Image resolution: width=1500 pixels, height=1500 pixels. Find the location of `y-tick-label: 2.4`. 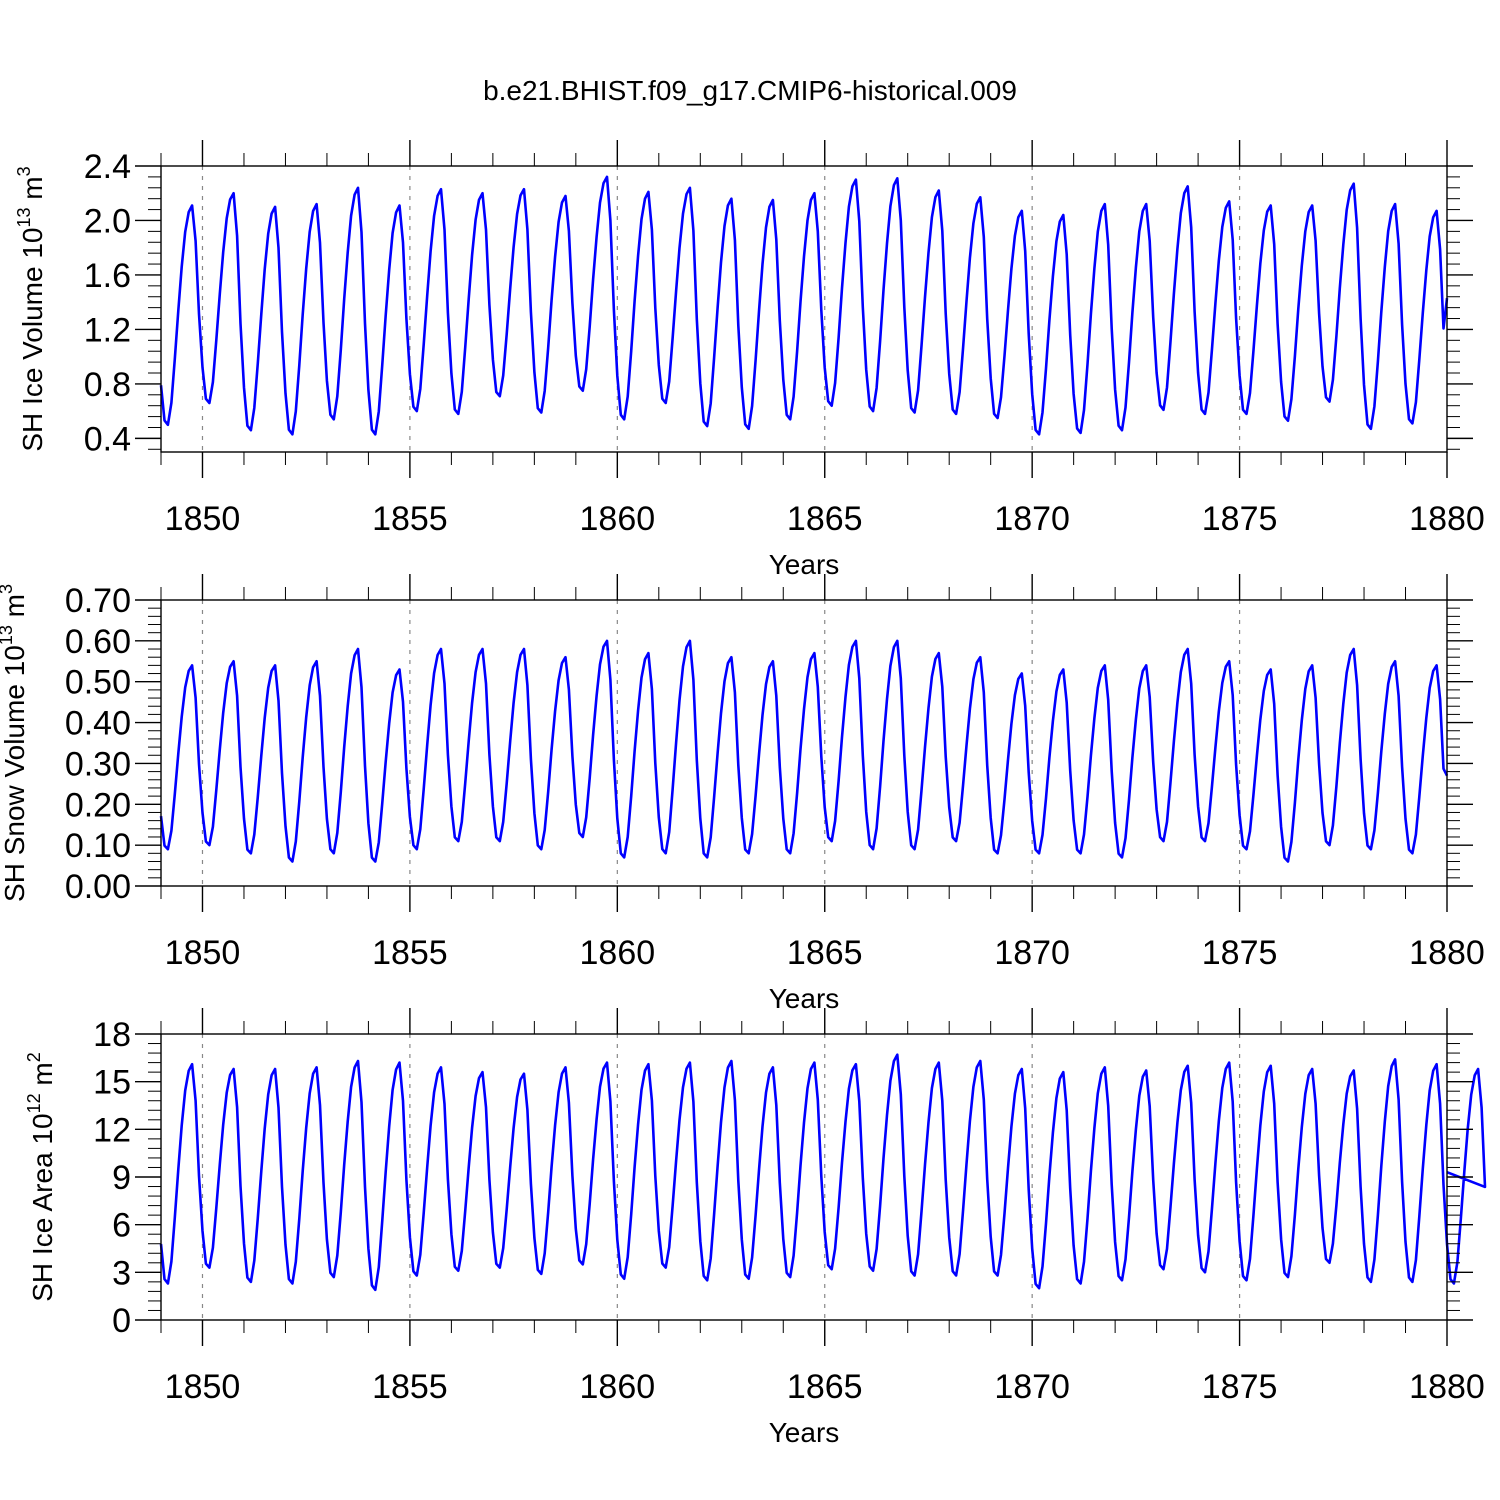

y-tick-label: 2.4 is located at coordinates (107, 167).